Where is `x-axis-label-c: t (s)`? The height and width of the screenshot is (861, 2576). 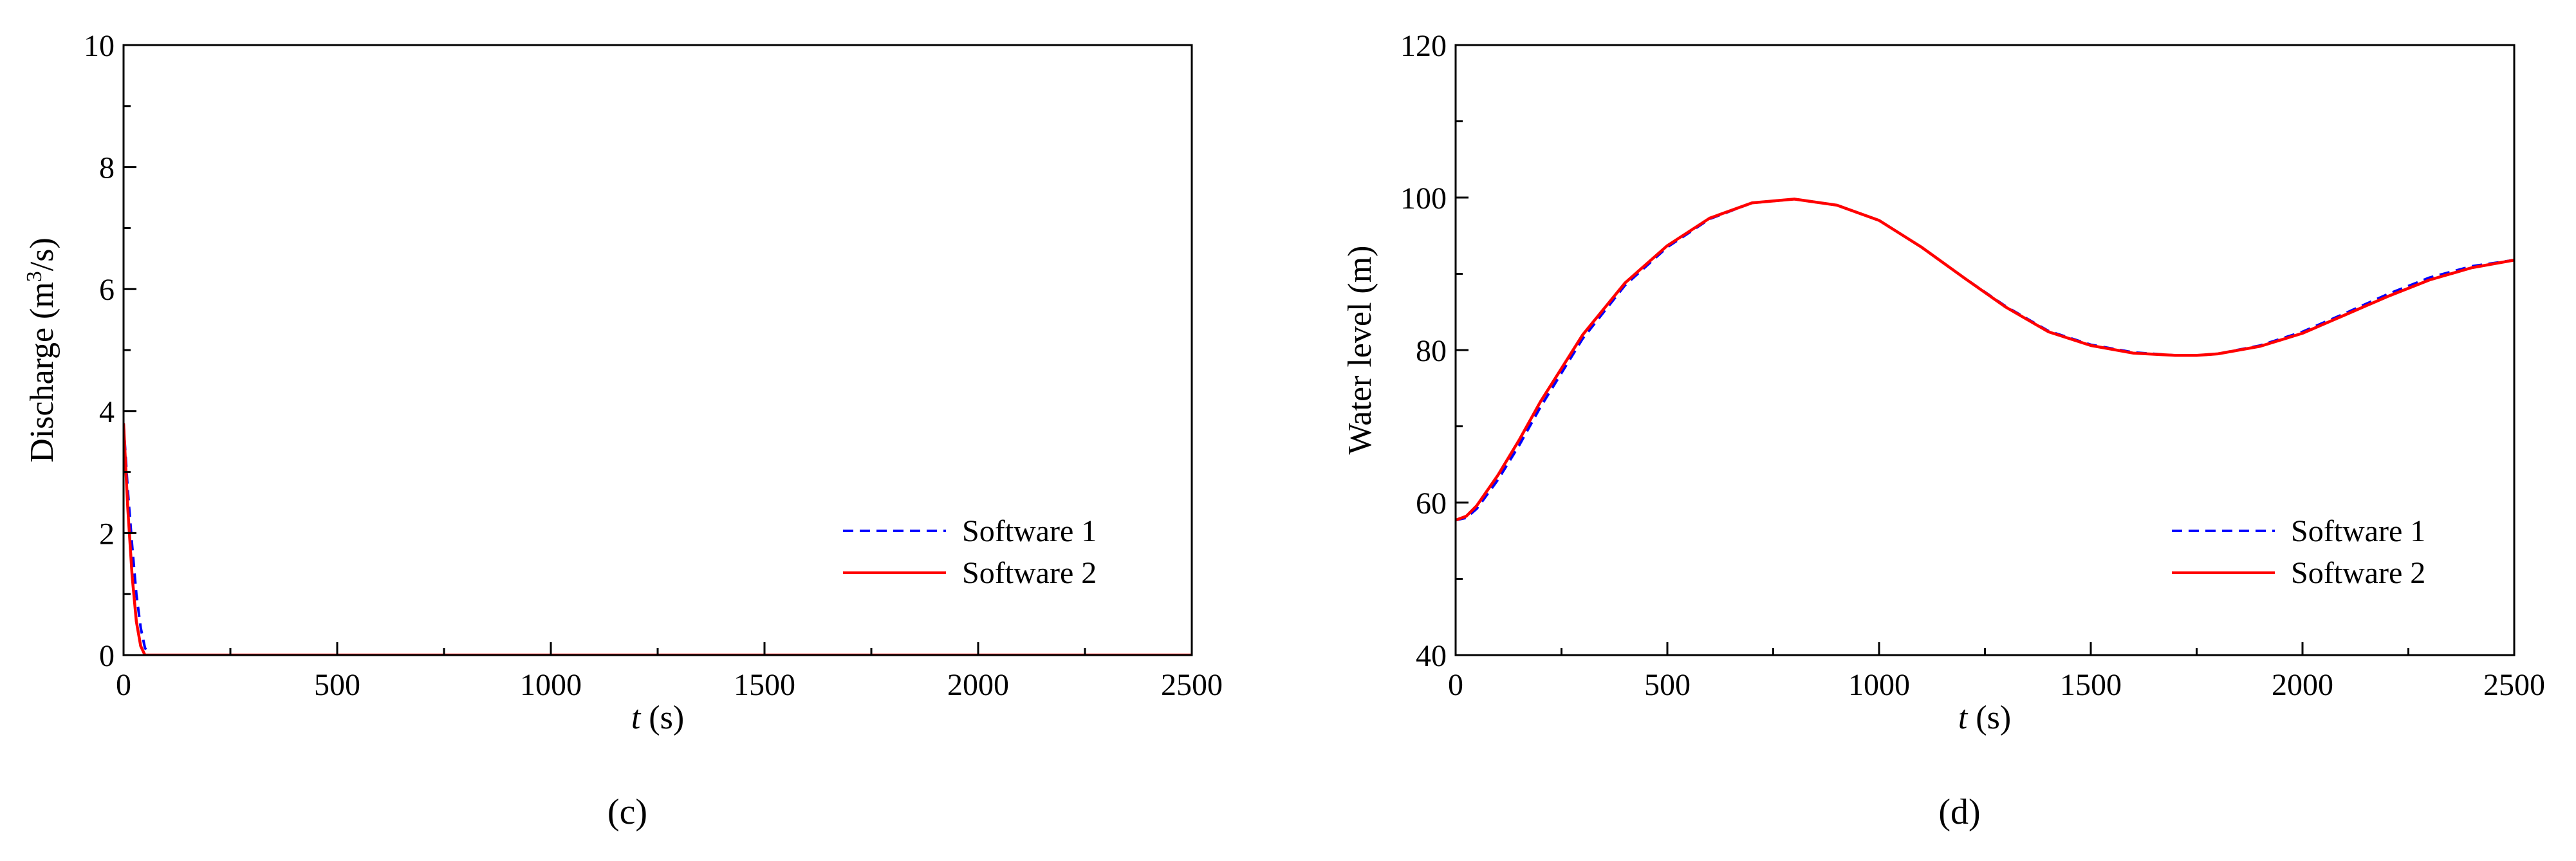
x-axis-label-c: t (s) is located at coordinates (657, 717).